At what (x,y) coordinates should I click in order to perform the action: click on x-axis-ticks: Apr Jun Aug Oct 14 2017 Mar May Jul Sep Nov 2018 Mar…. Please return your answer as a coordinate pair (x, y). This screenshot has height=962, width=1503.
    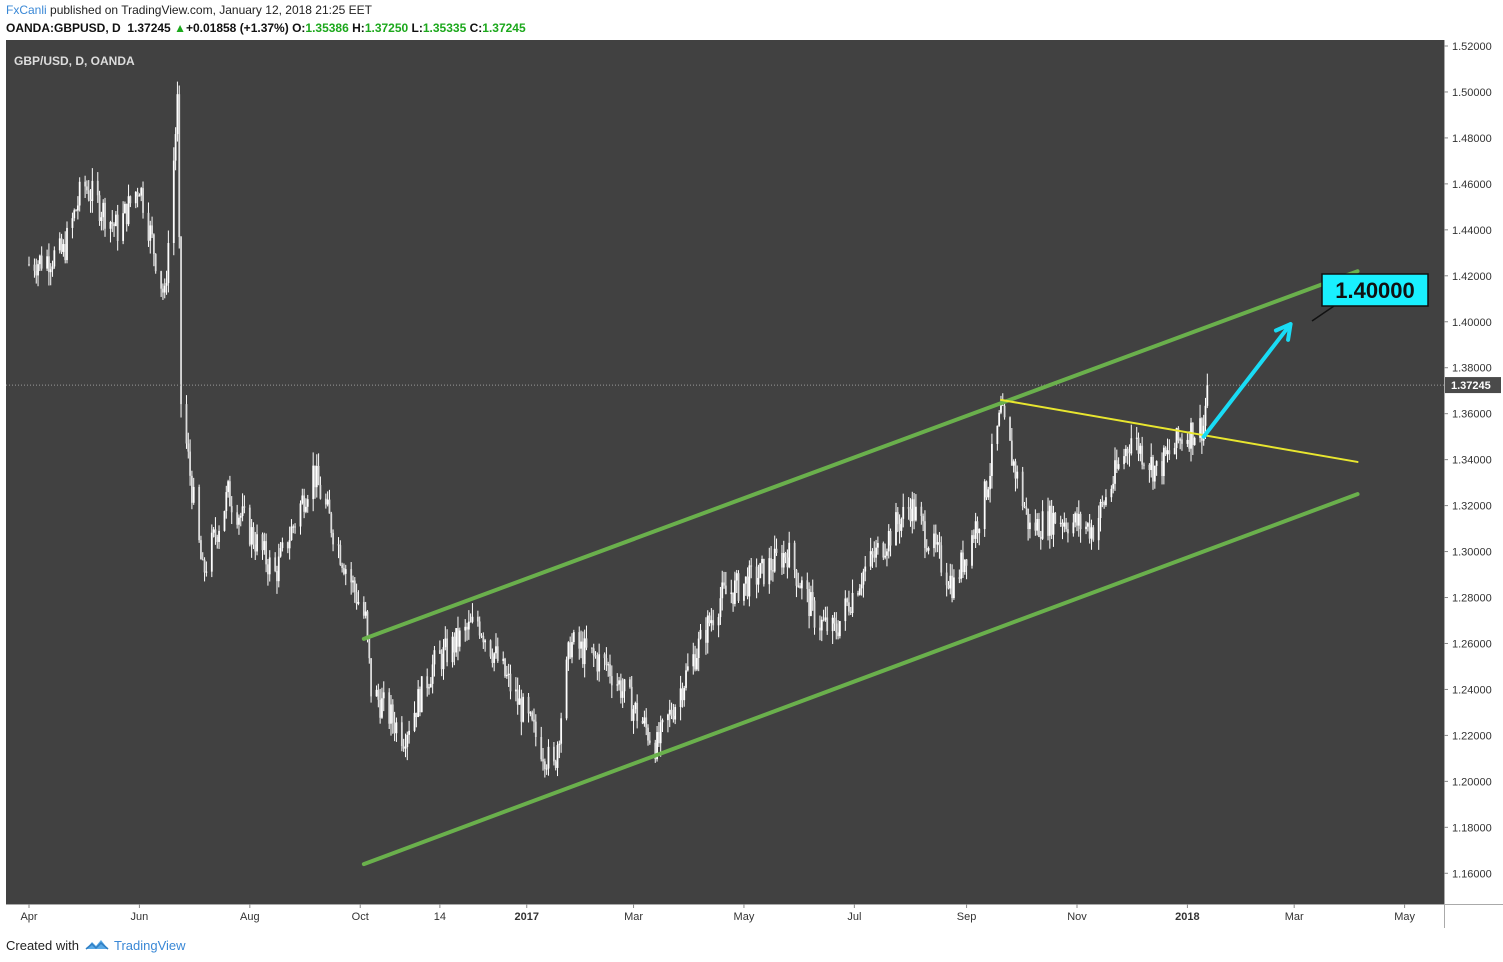
    Looking at the image, I should click on (717, 913).